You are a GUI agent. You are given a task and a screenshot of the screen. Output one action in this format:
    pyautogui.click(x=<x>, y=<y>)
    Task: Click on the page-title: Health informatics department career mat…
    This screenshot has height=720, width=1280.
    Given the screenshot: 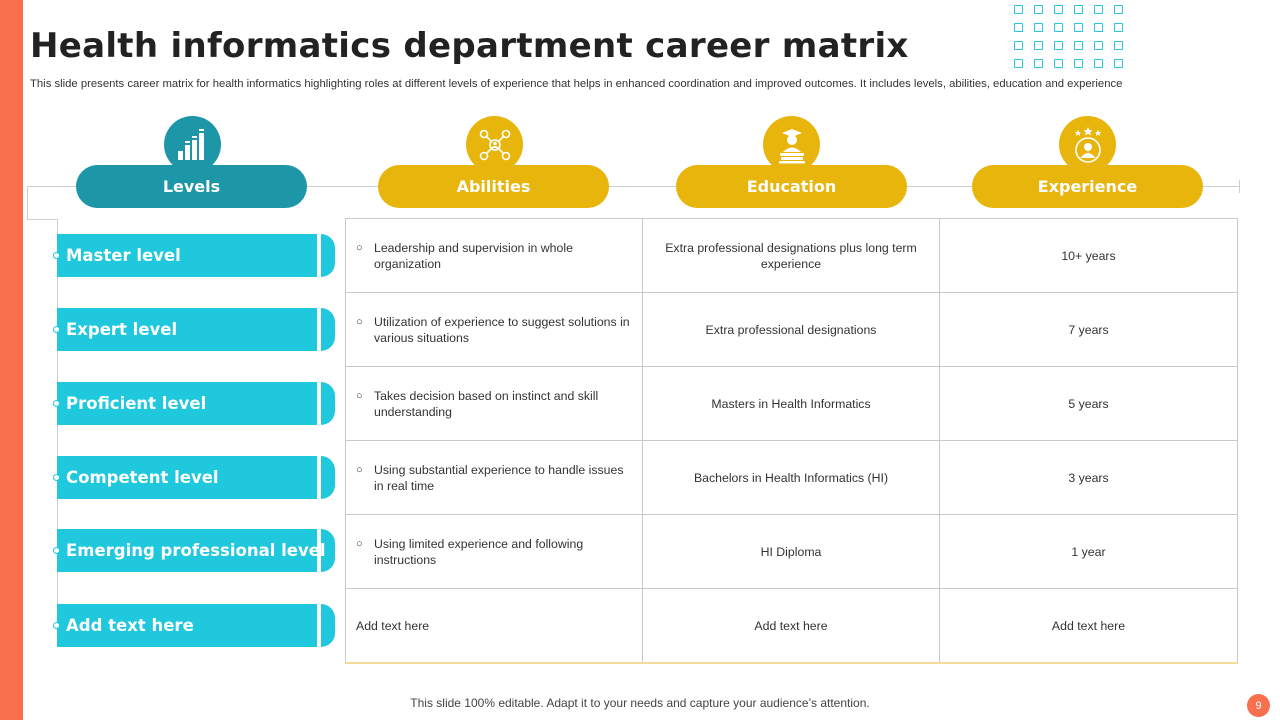 What is the action you would take?
    pyautogui.click(x=469, y=46)
    